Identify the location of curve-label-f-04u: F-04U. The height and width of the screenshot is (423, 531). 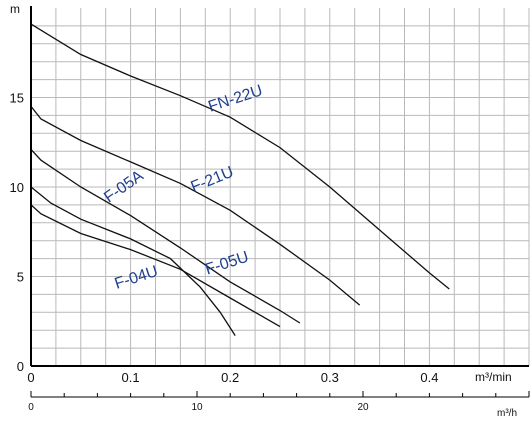
(137, 278).